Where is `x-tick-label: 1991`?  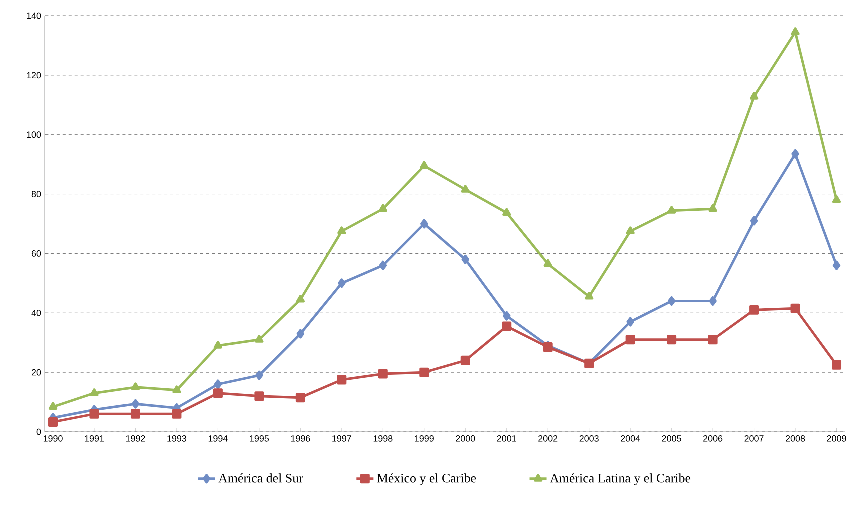 x-tick-label: 1991 is located at coordinates (94, 439).